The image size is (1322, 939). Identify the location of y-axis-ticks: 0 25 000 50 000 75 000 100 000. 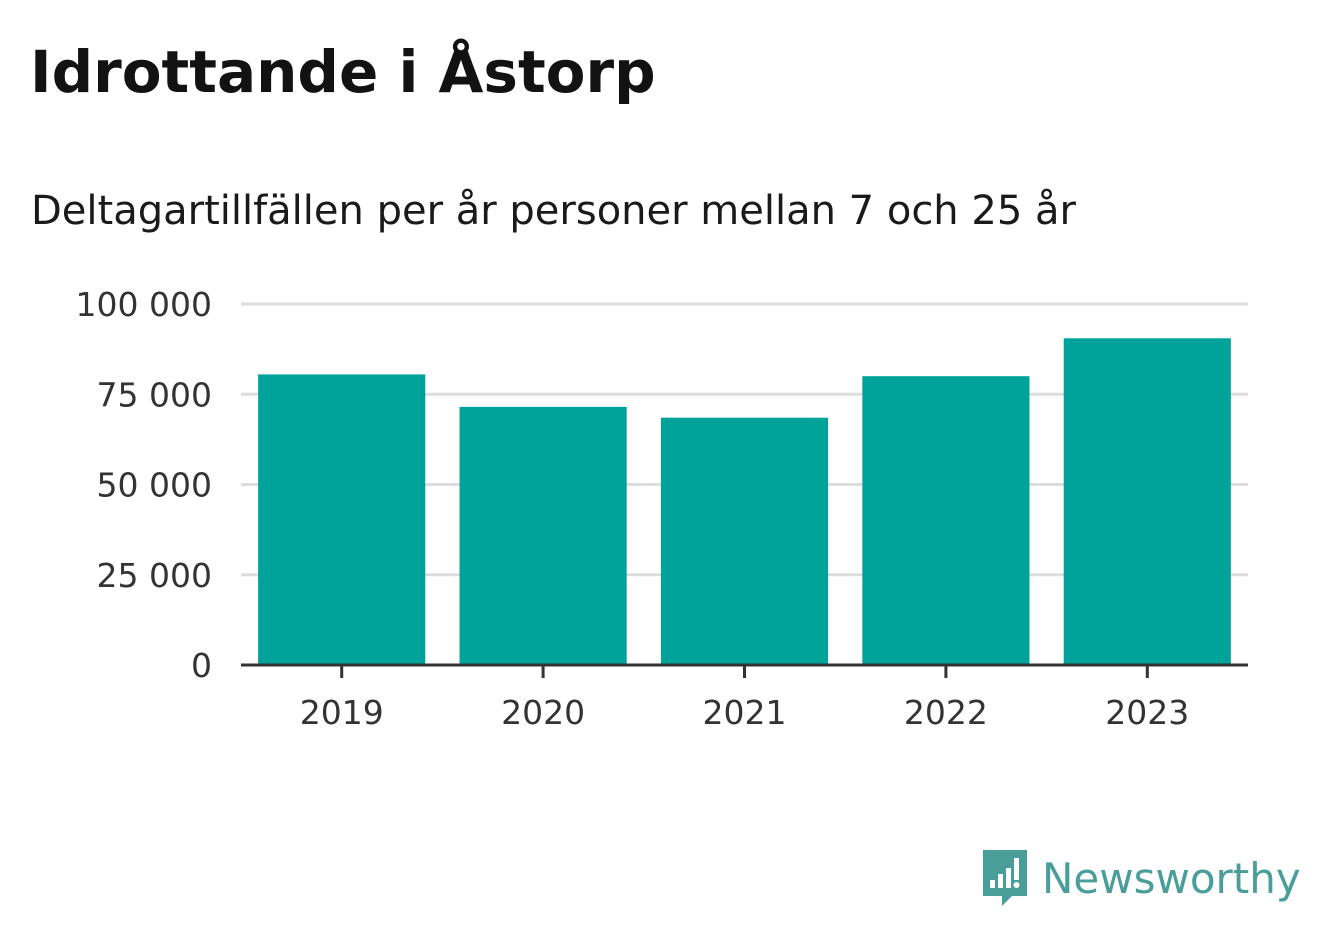
(144, 485).